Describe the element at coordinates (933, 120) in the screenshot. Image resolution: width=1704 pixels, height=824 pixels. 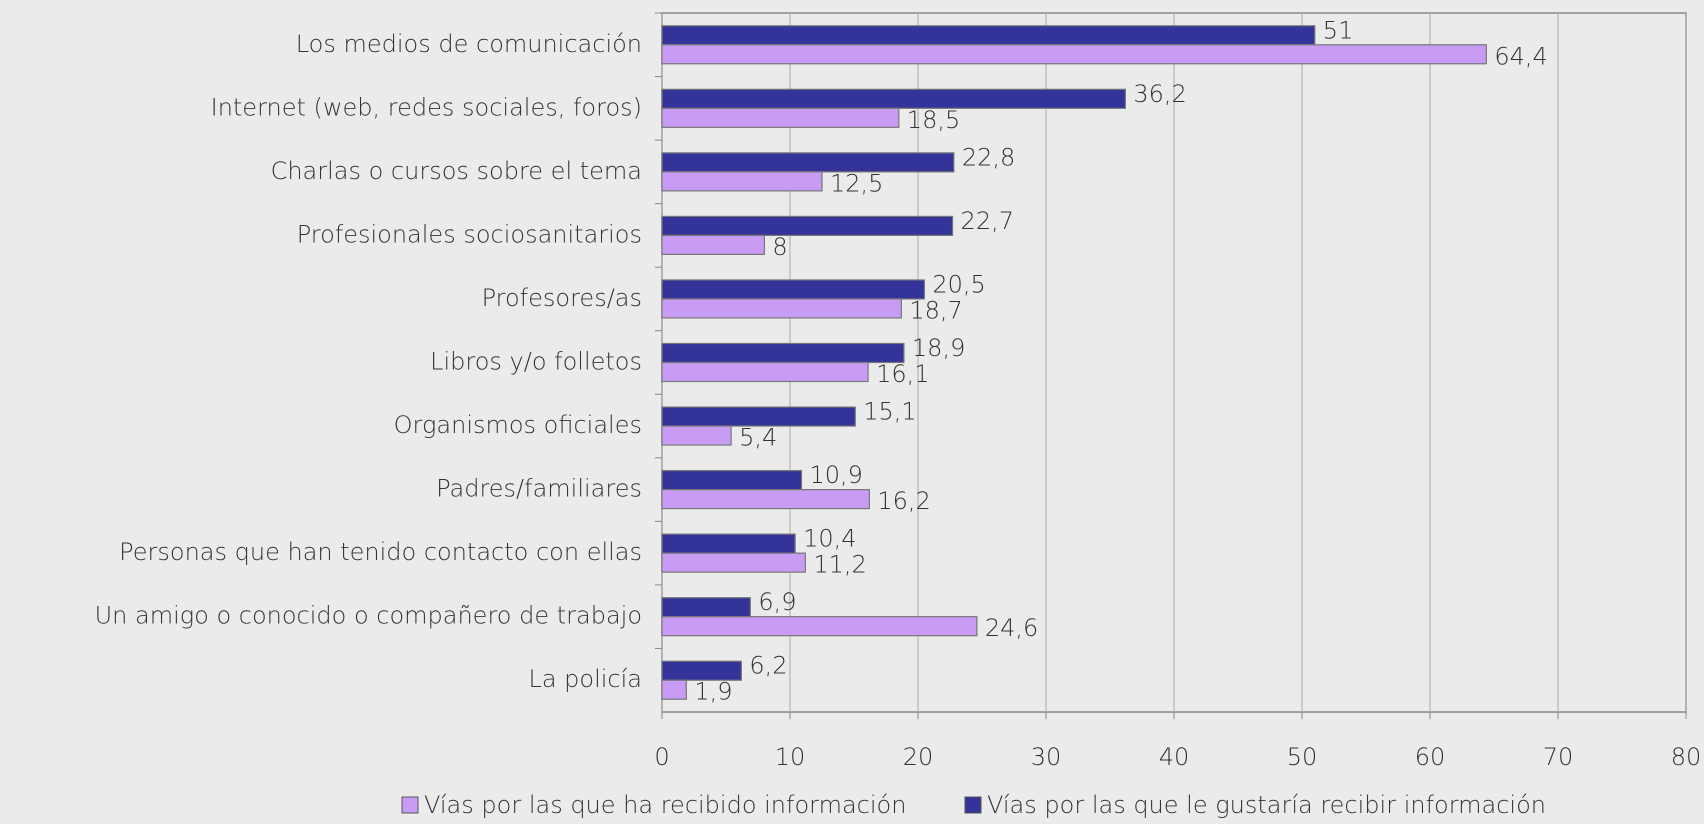
I see `value-label: 18,5` at that location.